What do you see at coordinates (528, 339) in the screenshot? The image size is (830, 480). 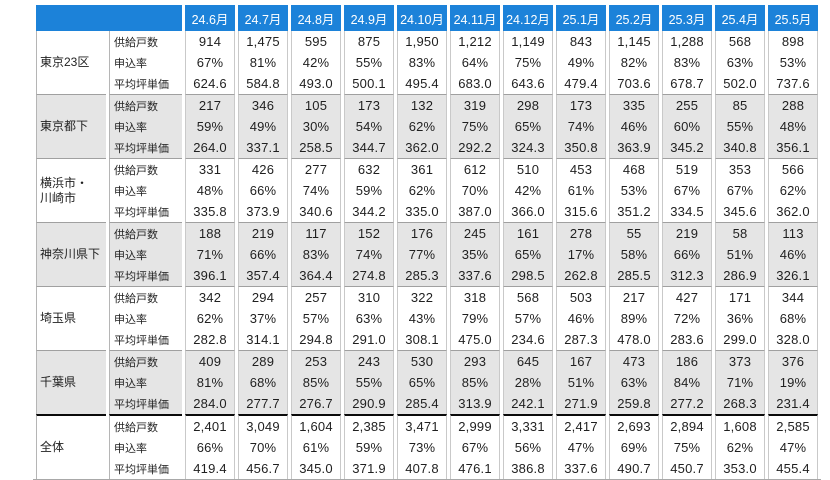 I see `value-cell: 234.6` at bounding box center [528, 339].